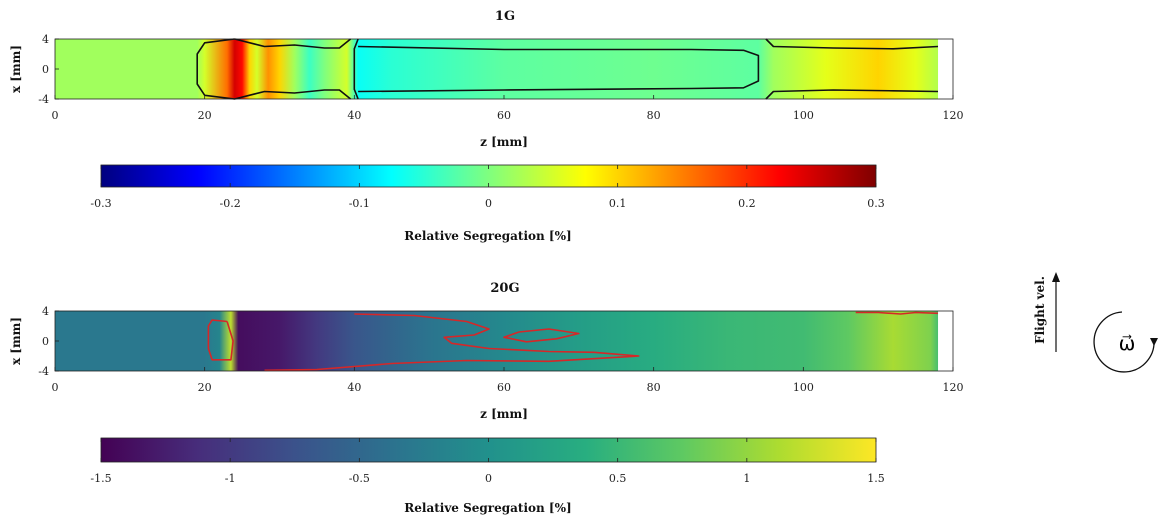  What do you see at coordinates (100, 203) in the screenshot?
I see `colorbar-tick-label: -0.3` at bounding box center [100, 203].